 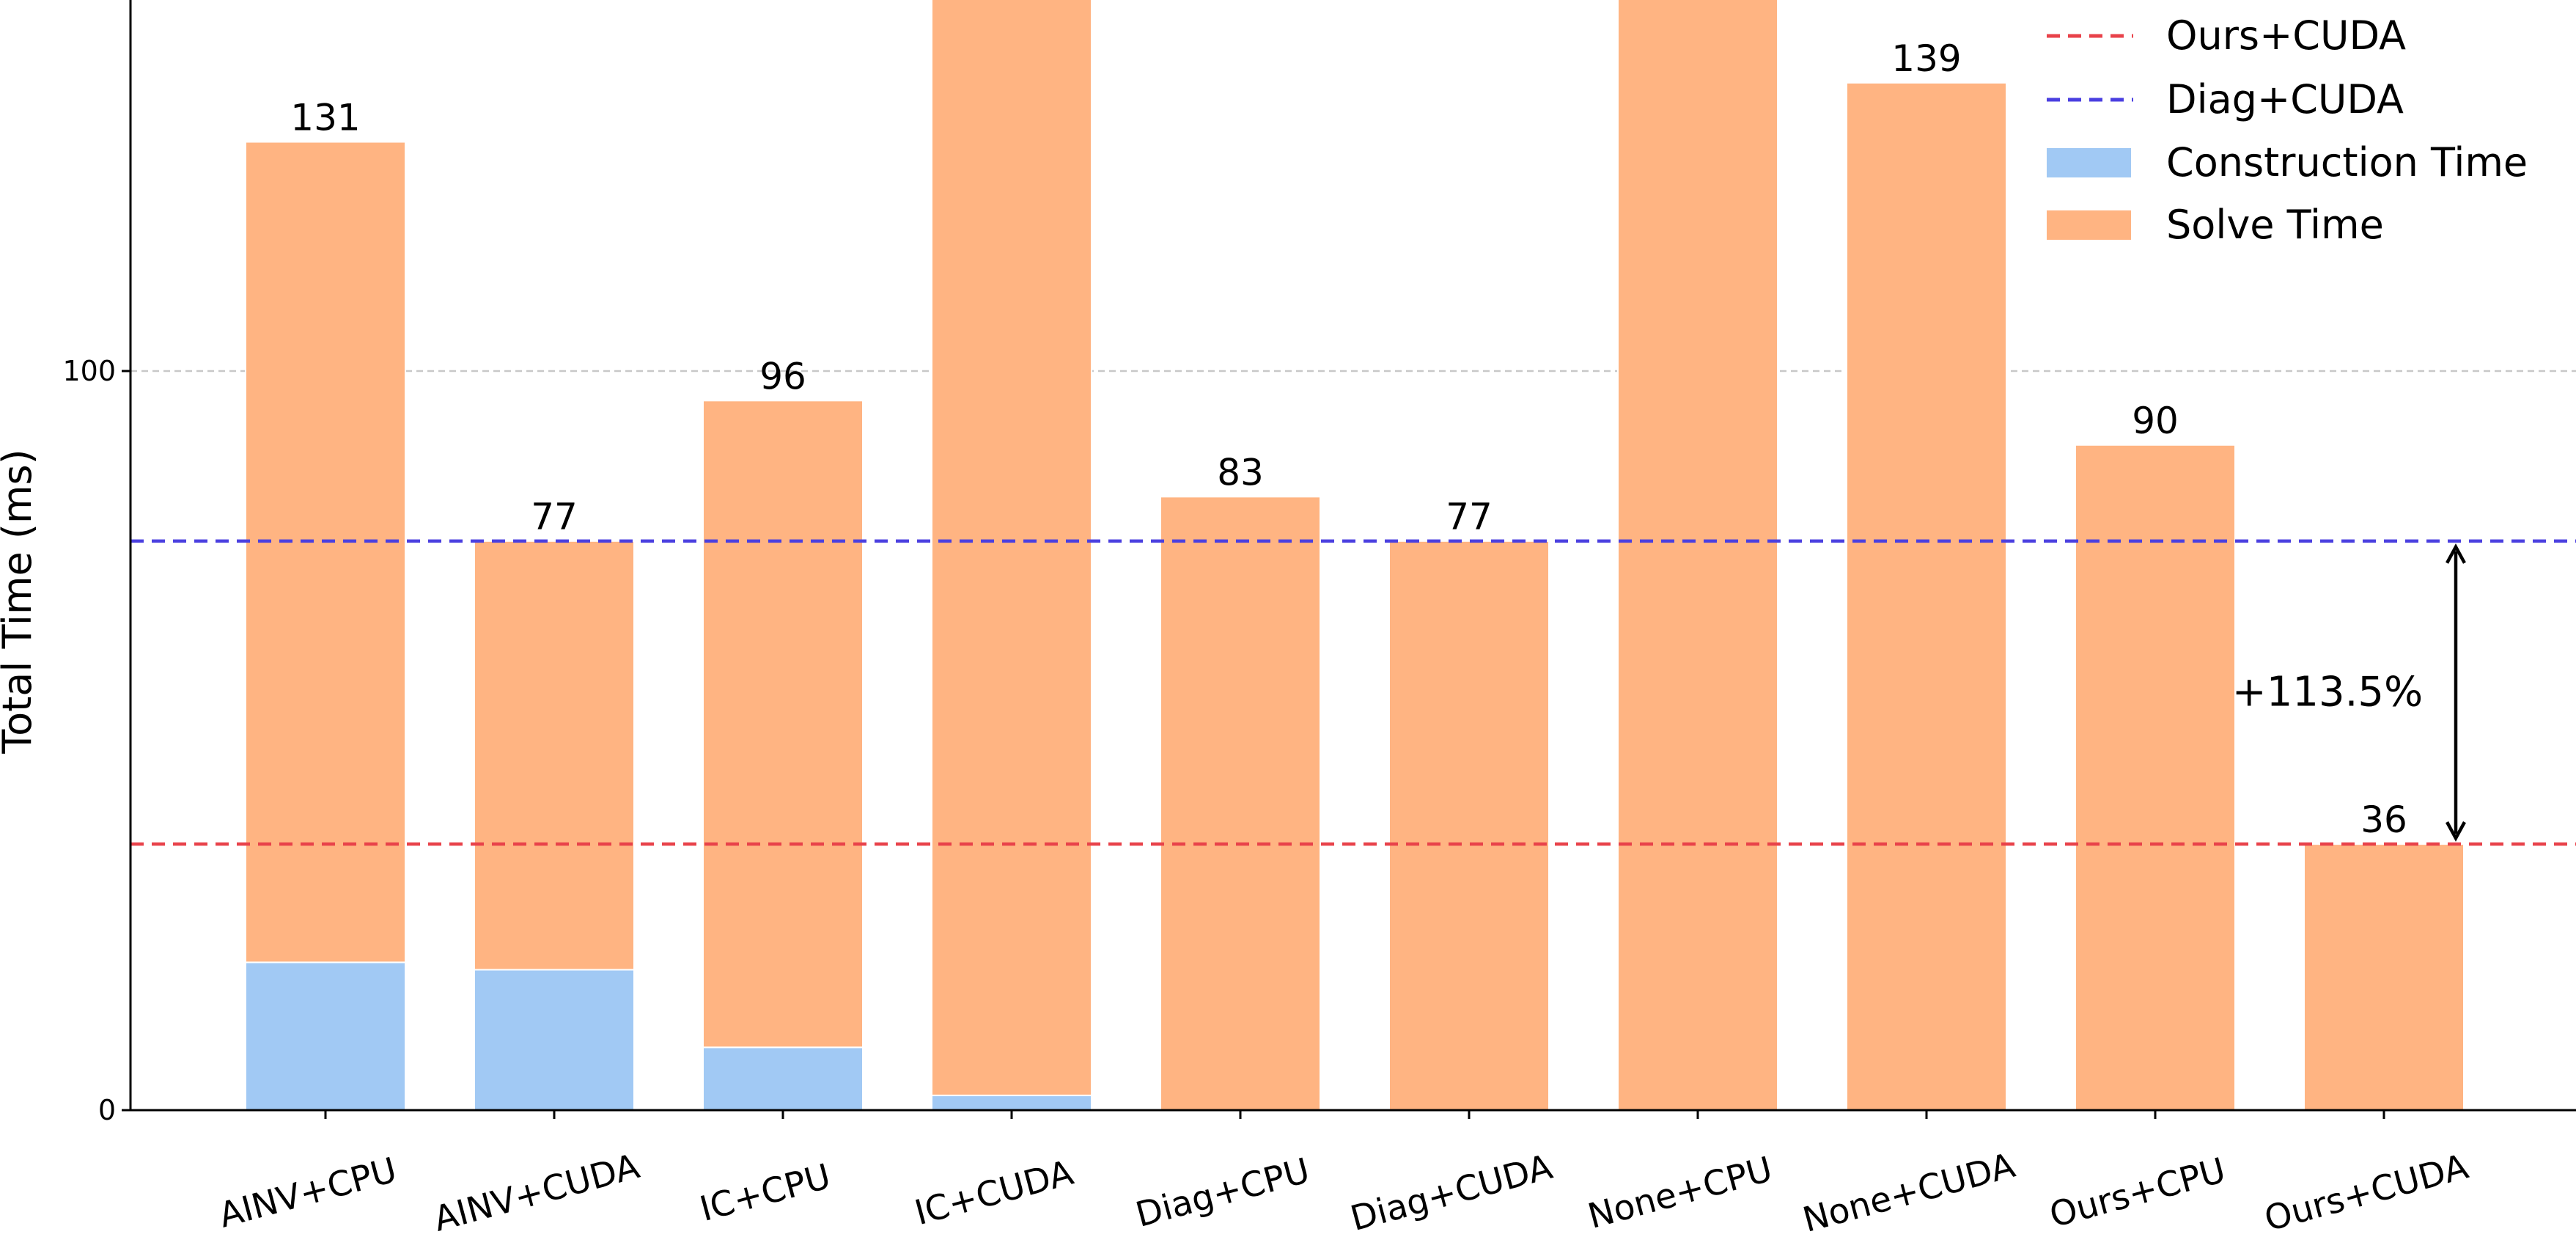 I want to click on value-label-ours-cpu: 90, so click(x=2155, y=421).